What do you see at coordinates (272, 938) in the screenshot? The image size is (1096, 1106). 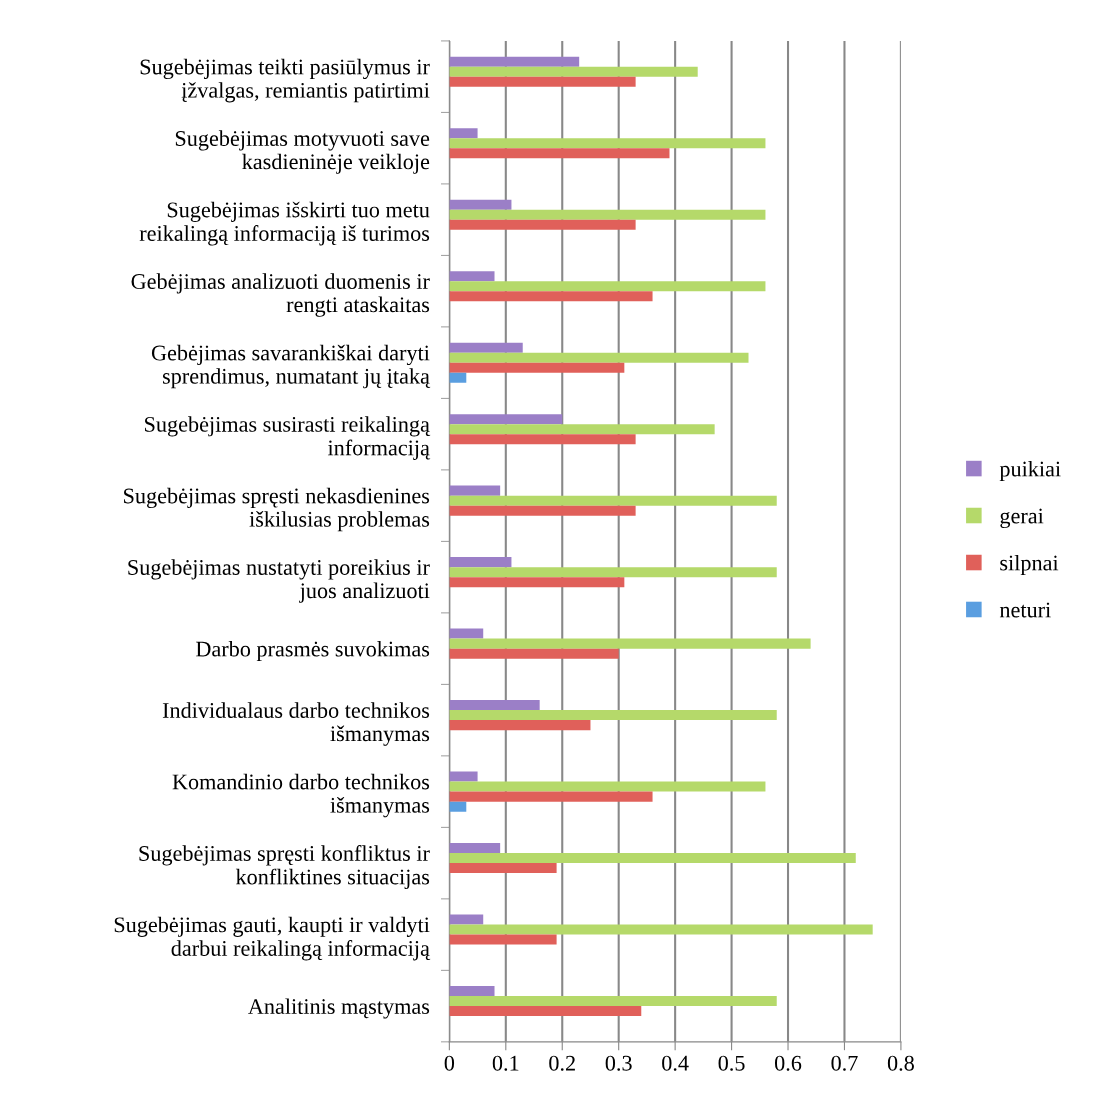 I see `y-tick-label: Sugebėjimas gauti, kaupti ir valdyti darbui reikalingą informaciją` at bounding box center [272, 938].